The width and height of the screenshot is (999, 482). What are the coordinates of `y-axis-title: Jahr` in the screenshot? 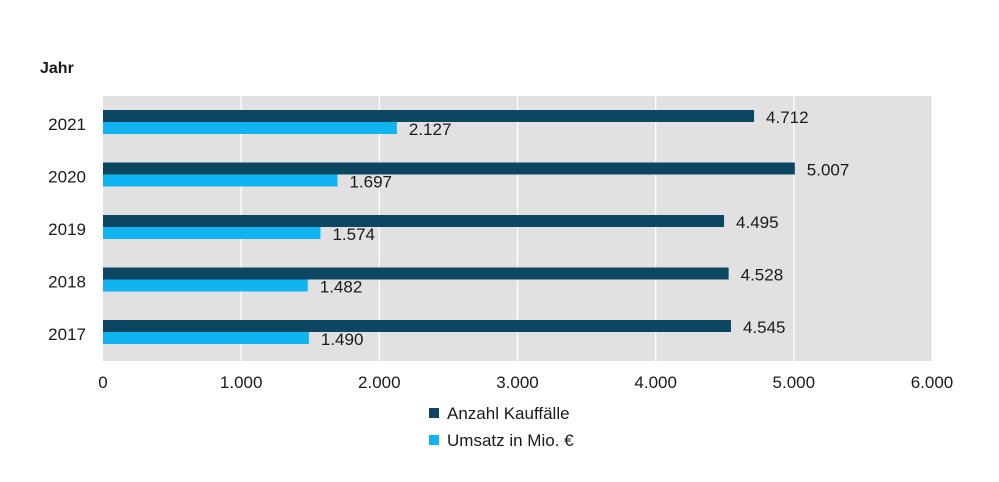 It's located at (57, 68).